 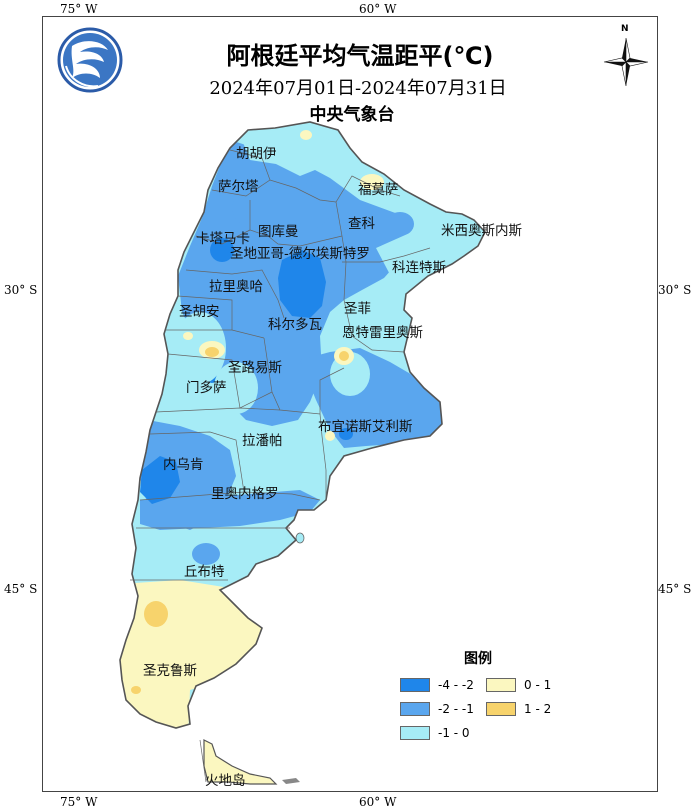 I want to click on province-label-santa-fe: 圣菲, so click(x=357, y=309).